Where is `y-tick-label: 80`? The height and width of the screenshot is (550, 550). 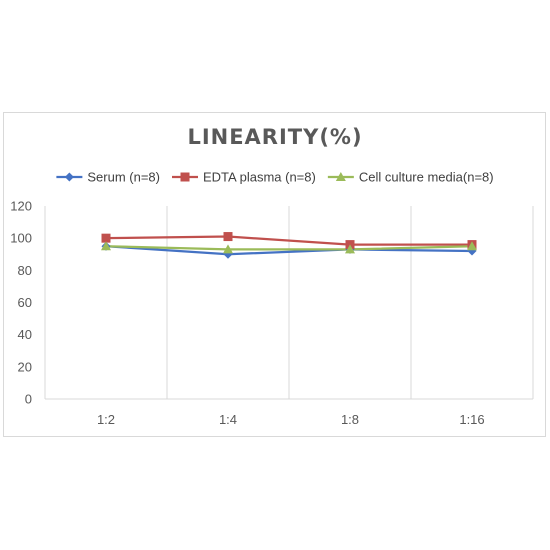
y-tick-label: 80 is located at coordinates (25, 270).